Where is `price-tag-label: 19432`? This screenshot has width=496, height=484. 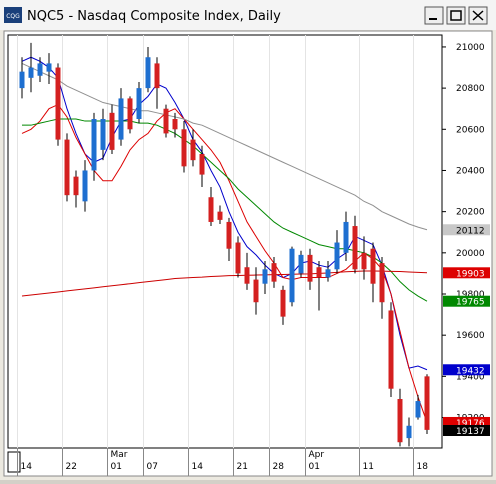
price-tag-label: 19432 is located at coordinates (470, 371).